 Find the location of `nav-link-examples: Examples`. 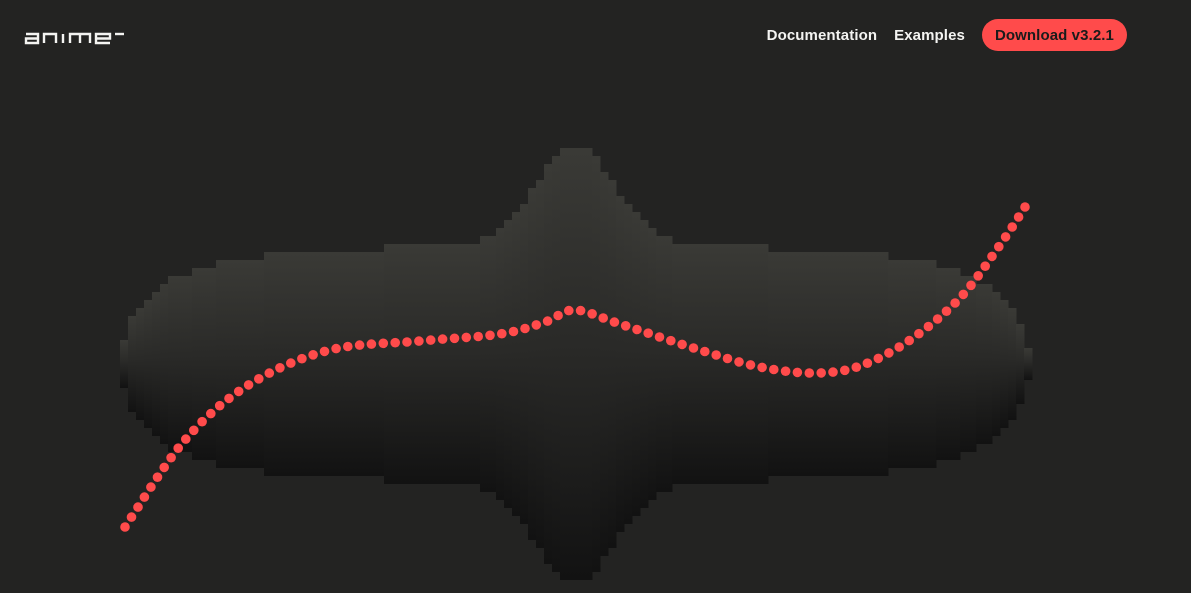

nav-link-examples: Examples is located at coordinates (929, 35).